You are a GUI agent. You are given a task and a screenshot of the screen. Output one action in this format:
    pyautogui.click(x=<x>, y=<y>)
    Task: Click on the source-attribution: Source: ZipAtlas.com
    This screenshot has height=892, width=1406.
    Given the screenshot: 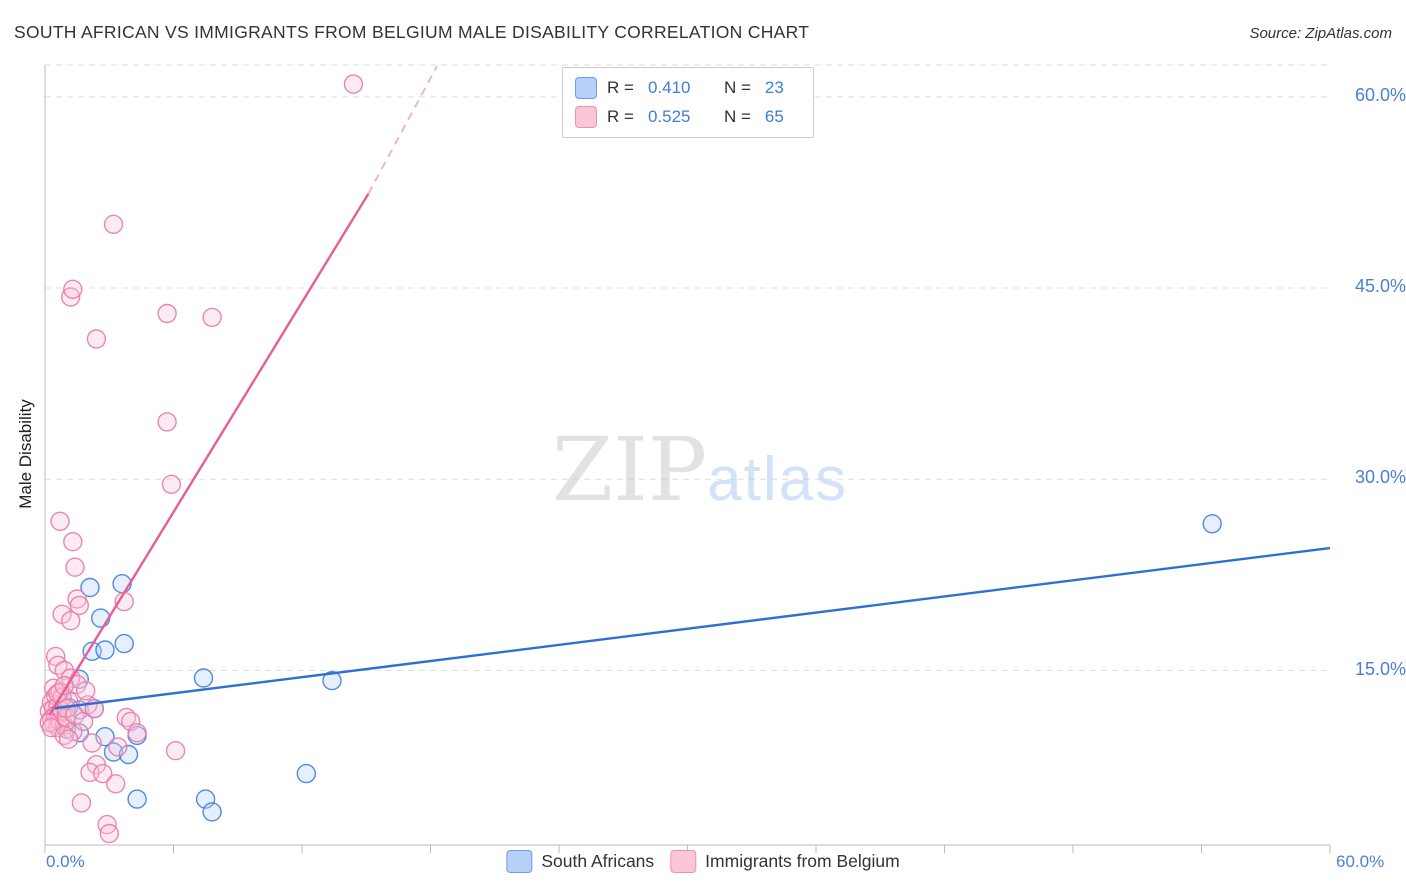 What is the action you would take?
    pyautogui.click(x=1320, y=33)
    